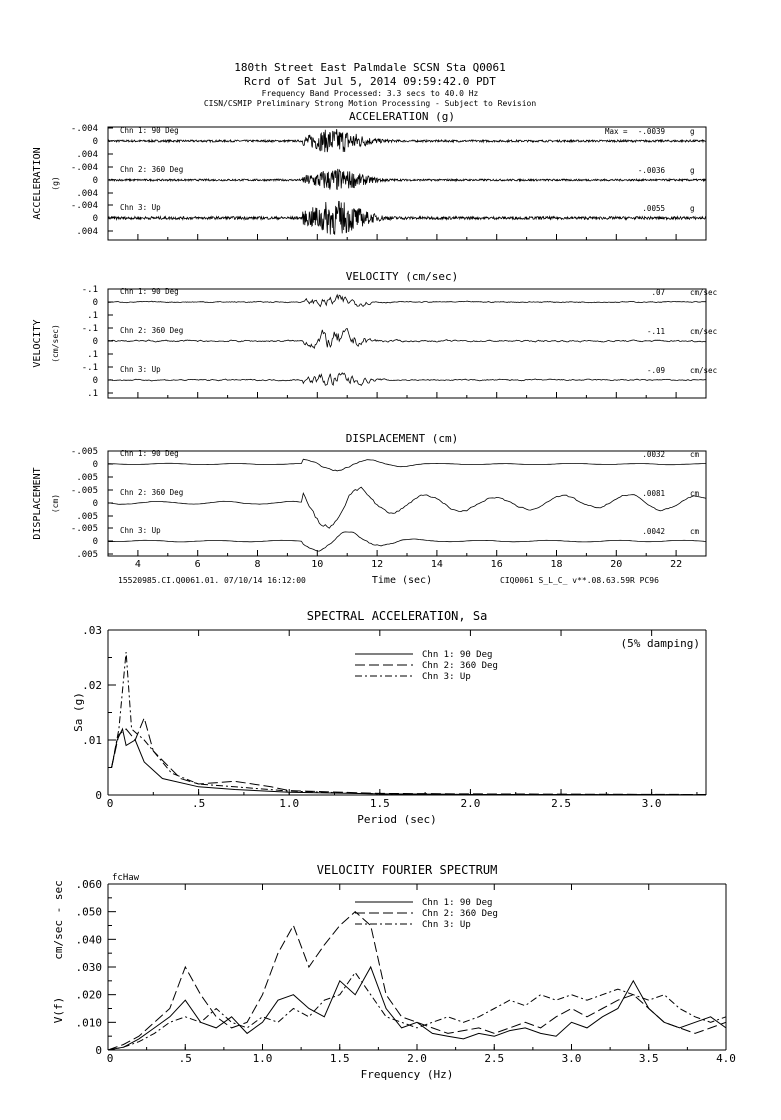 The width and height of the screenshot is (781, 1120). I want to click on xtick-label: 16, so click(497, 564).